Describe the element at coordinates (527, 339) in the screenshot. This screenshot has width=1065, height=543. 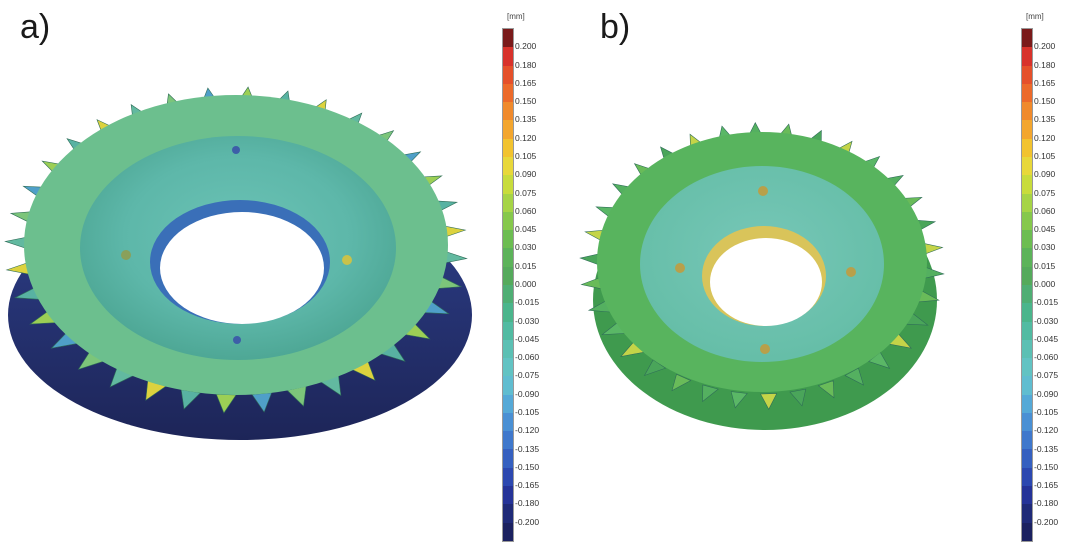
I see `colorbar-tick-label: -0.045` at that location.